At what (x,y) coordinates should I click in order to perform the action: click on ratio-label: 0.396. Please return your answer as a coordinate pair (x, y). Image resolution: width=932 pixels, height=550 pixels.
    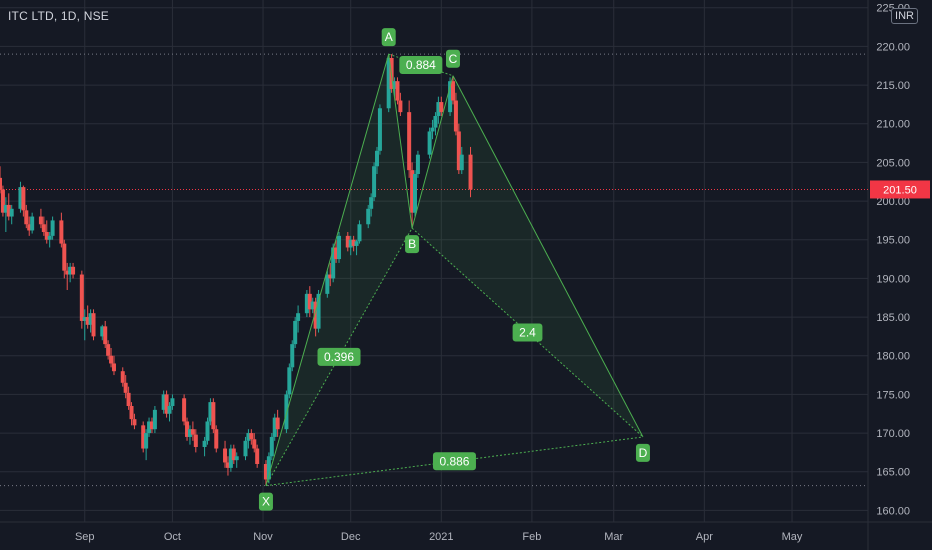
    Looking at the image, I should click on (339, 357).